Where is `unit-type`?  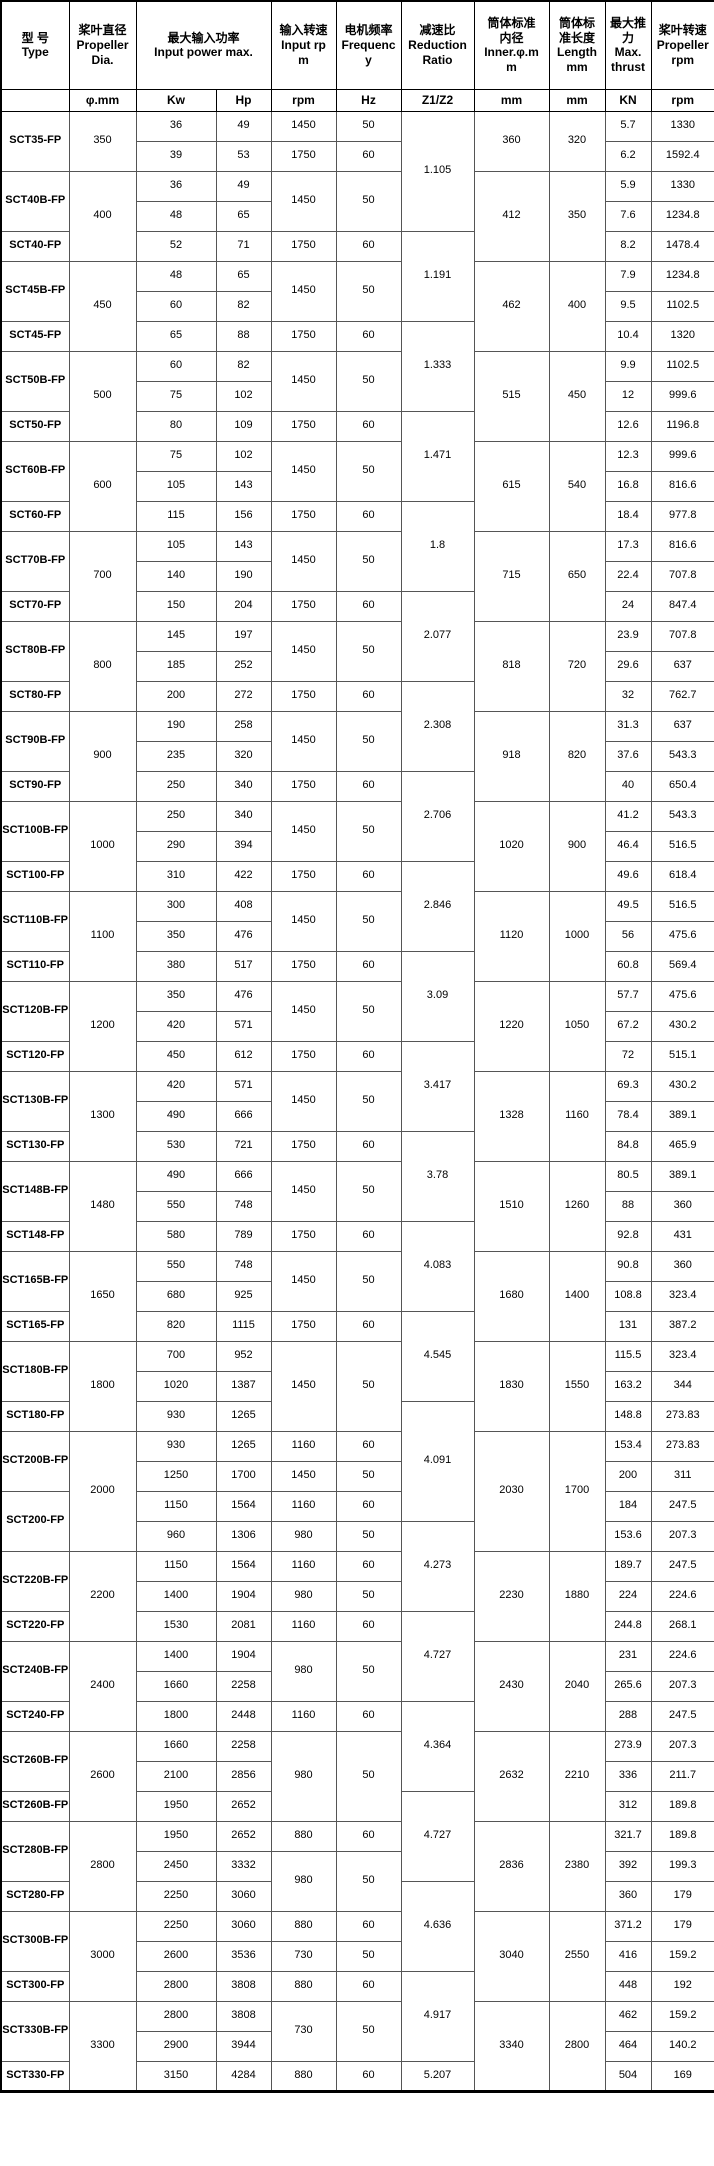 unit-type is located at coordinates (35, 100).